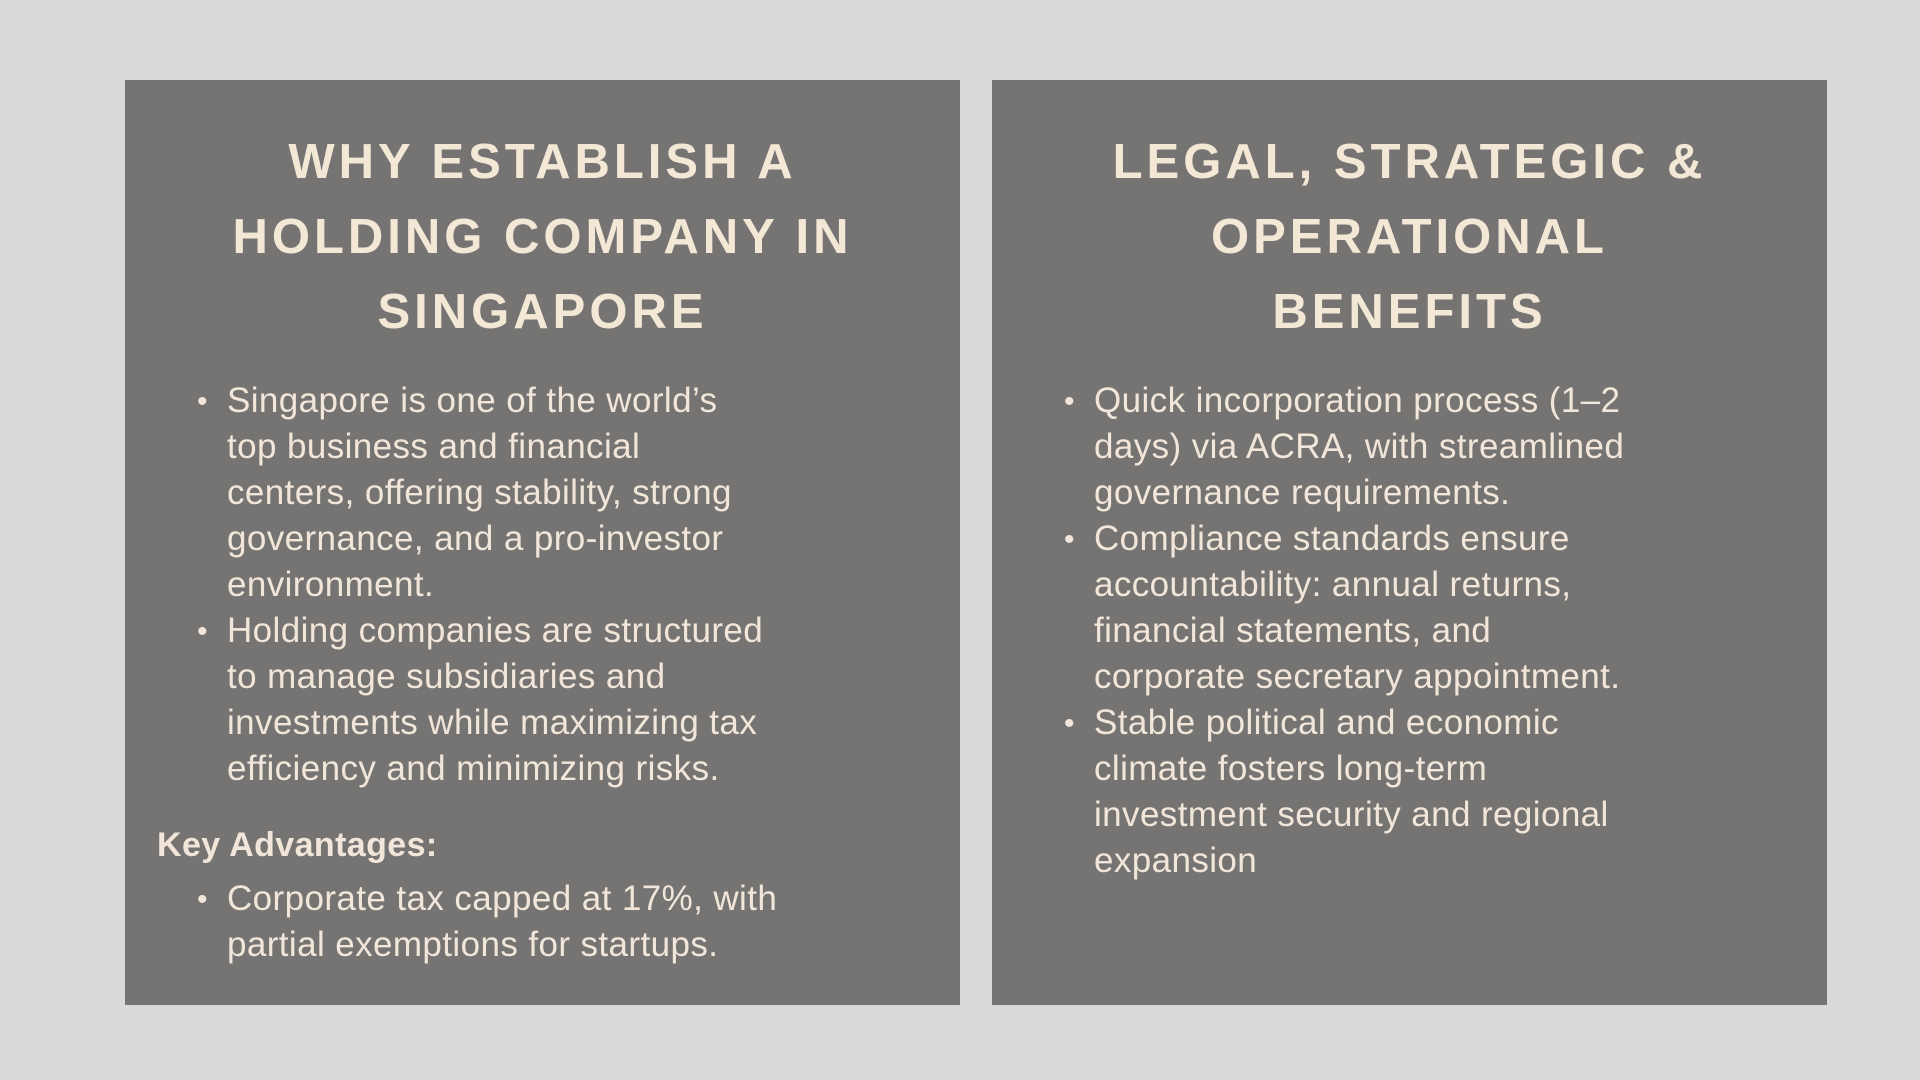 Image resolution: width=1920 pixels, height=1080 pixels. What do you see at coordinates (1409, 237) in the screenshot?
I see `panel-title-legal-benefits: LEGAL, STRATEGIC & OPERATIONAL BENEFITS` at bounding box center [1409, 237].